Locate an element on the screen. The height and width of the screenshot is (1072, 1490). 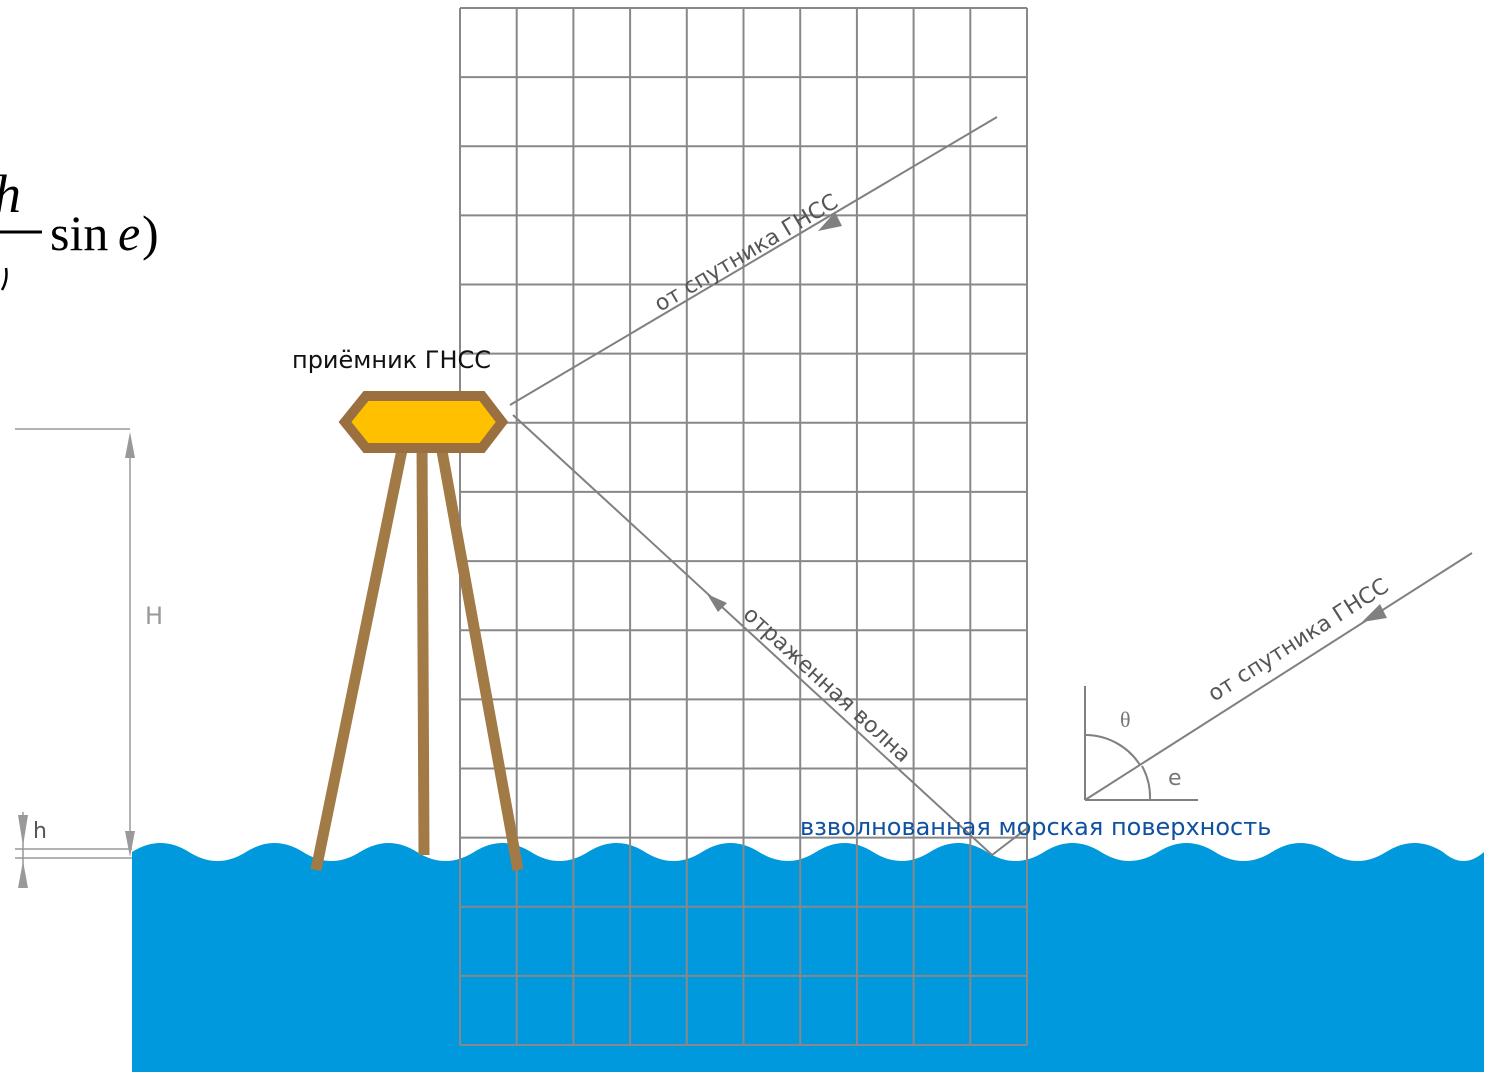
label-reflected-wave: отраженная волна is located at coordinates (826, 685).